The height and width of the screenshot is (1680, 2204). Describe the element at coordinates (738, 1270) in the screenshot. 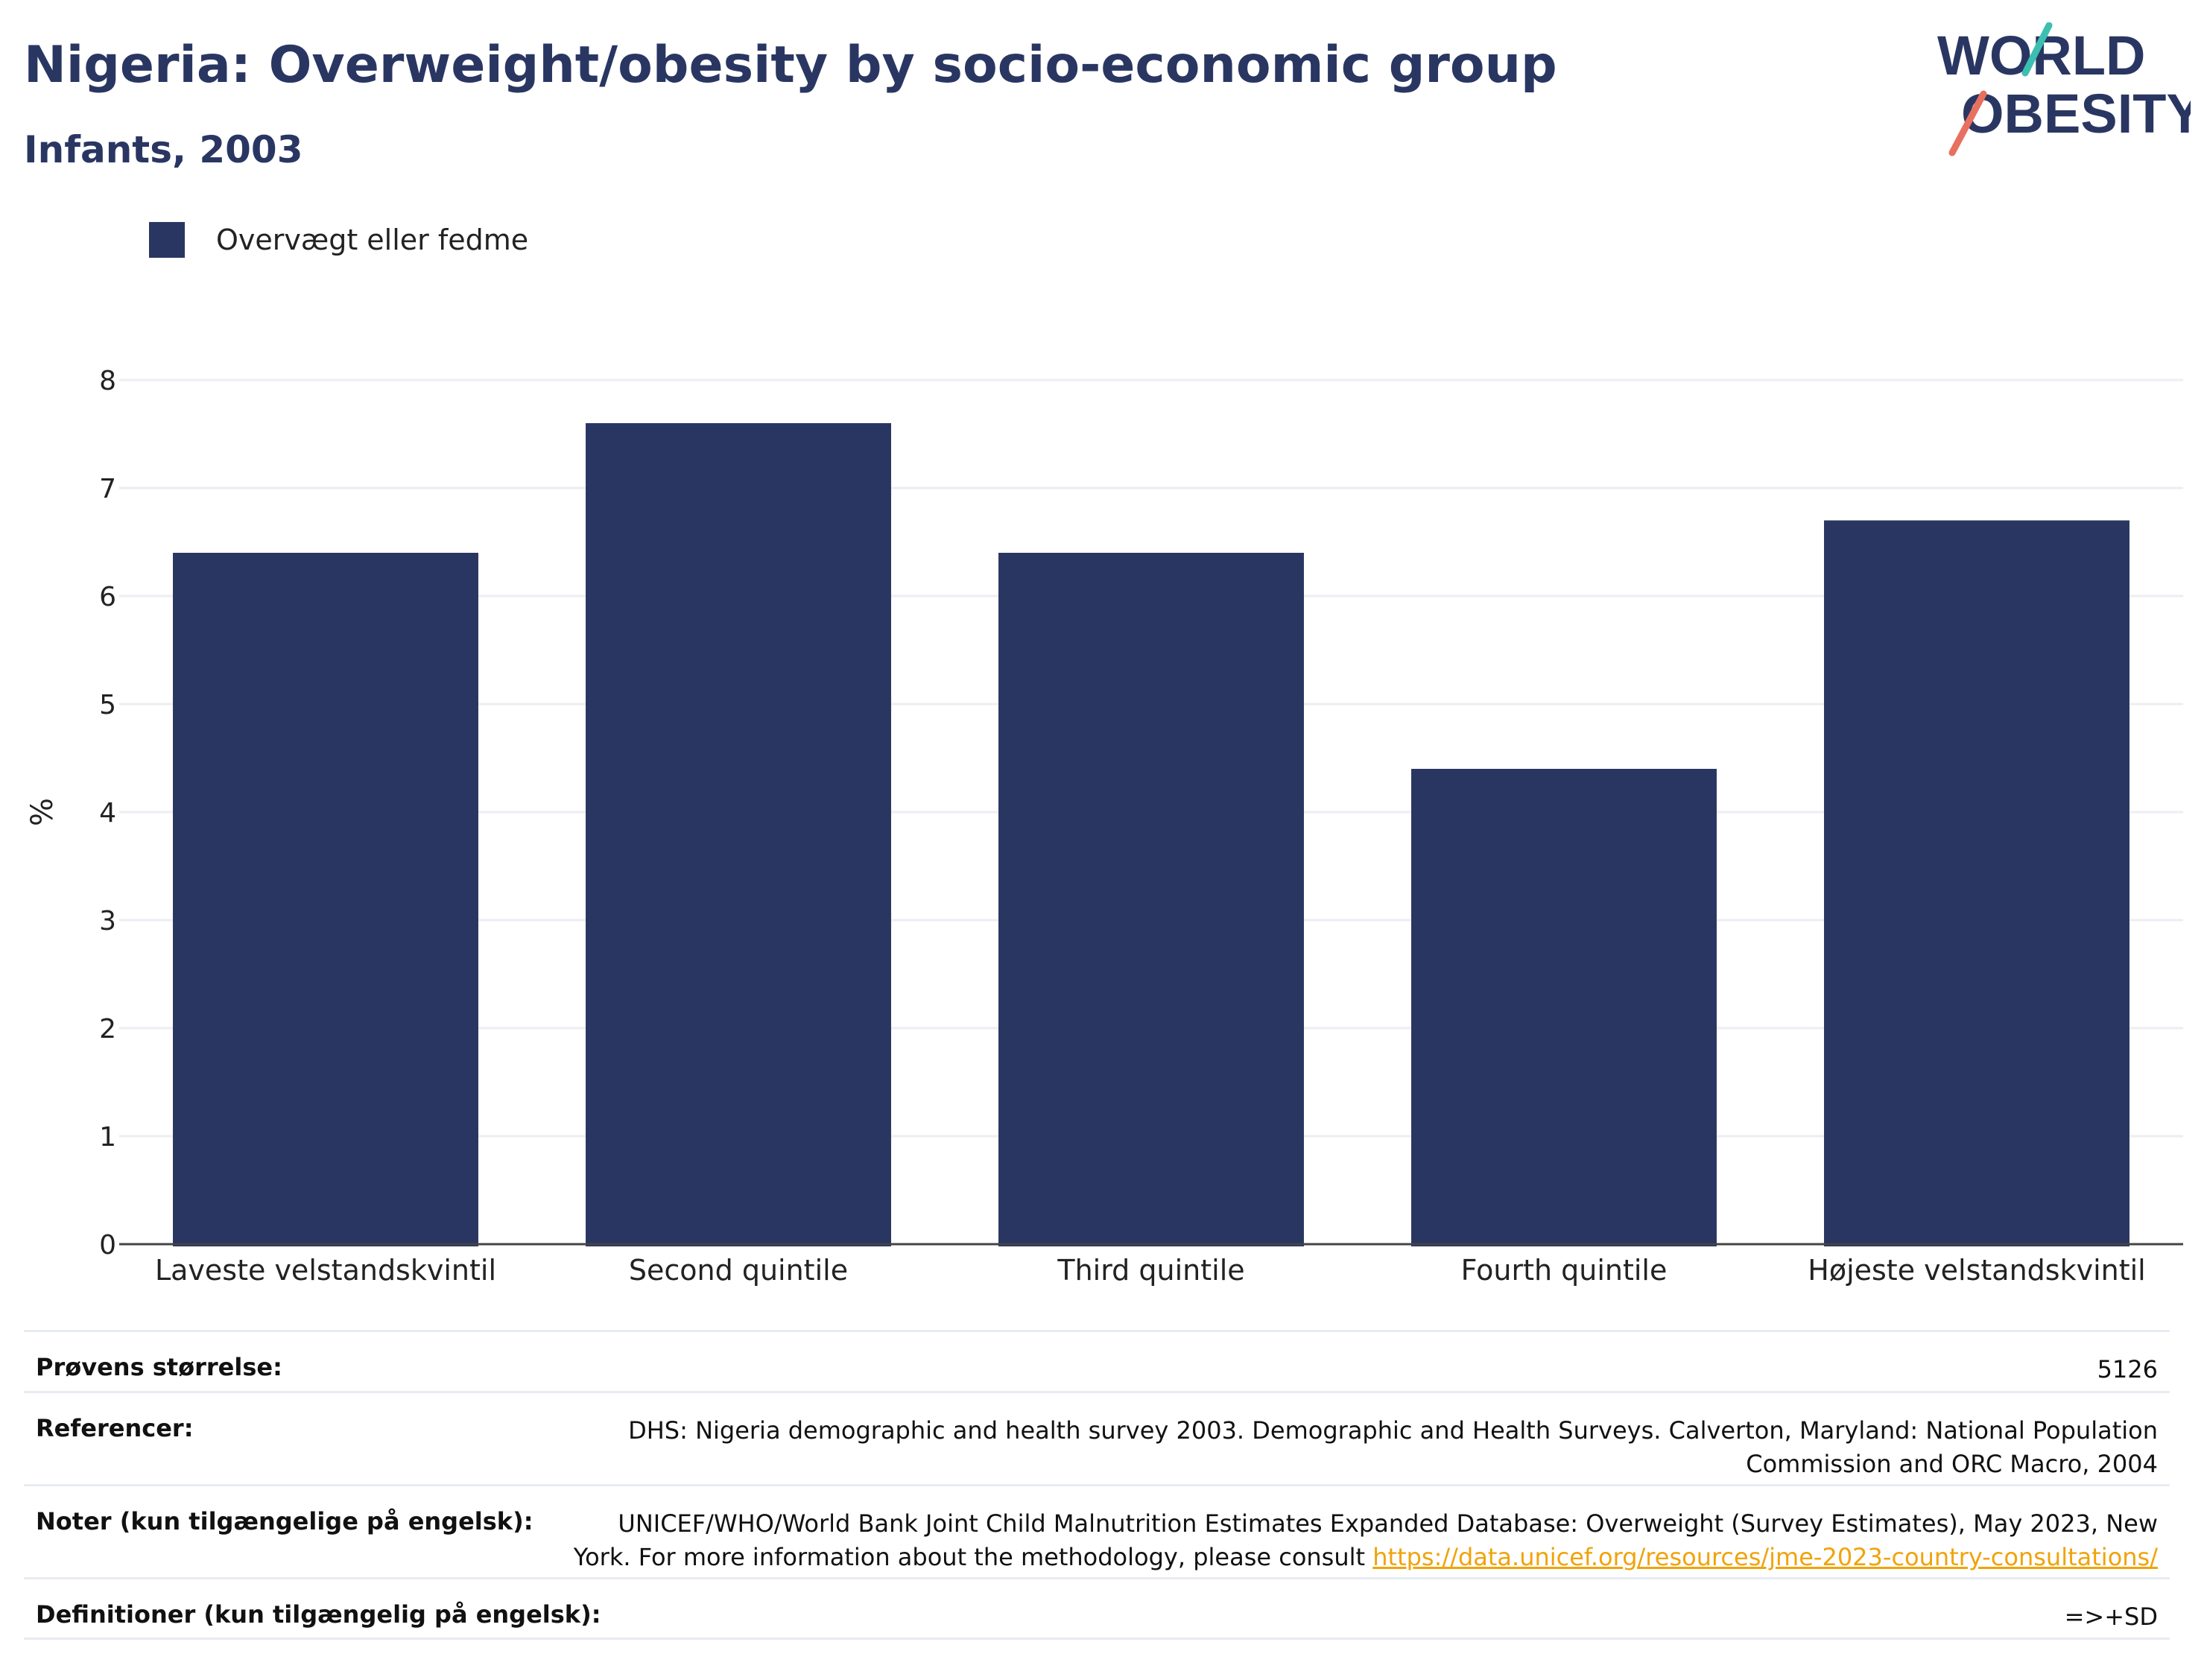

I see `x-tick-label-1: Second quintile` at that location.